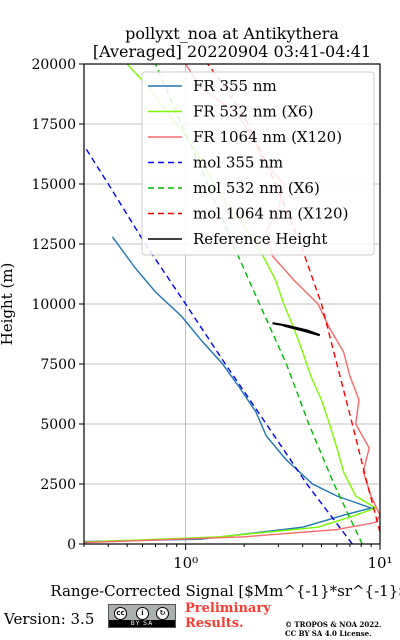 This screenshot has height=640, width=400. What do you see at coordinates (333, 624) in the screenshot?
I see `copyright-line1: © TROPOS & NOA 2022.` at bounding box center [333, 624].